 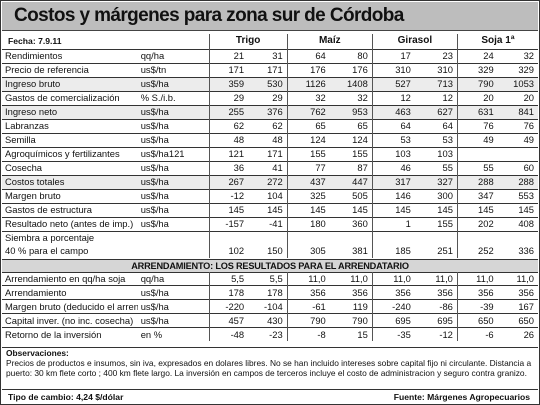 What do you see at coordinates (70, 111) in the screenshot?
I see `row-label: Ingreso neto` at bounding box center [70, 111].